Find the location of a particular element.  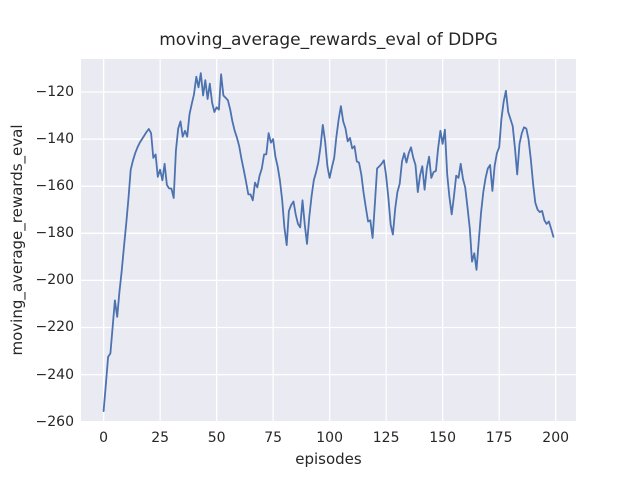

y-tick-label: −120 is located at coordinates (54, 91).